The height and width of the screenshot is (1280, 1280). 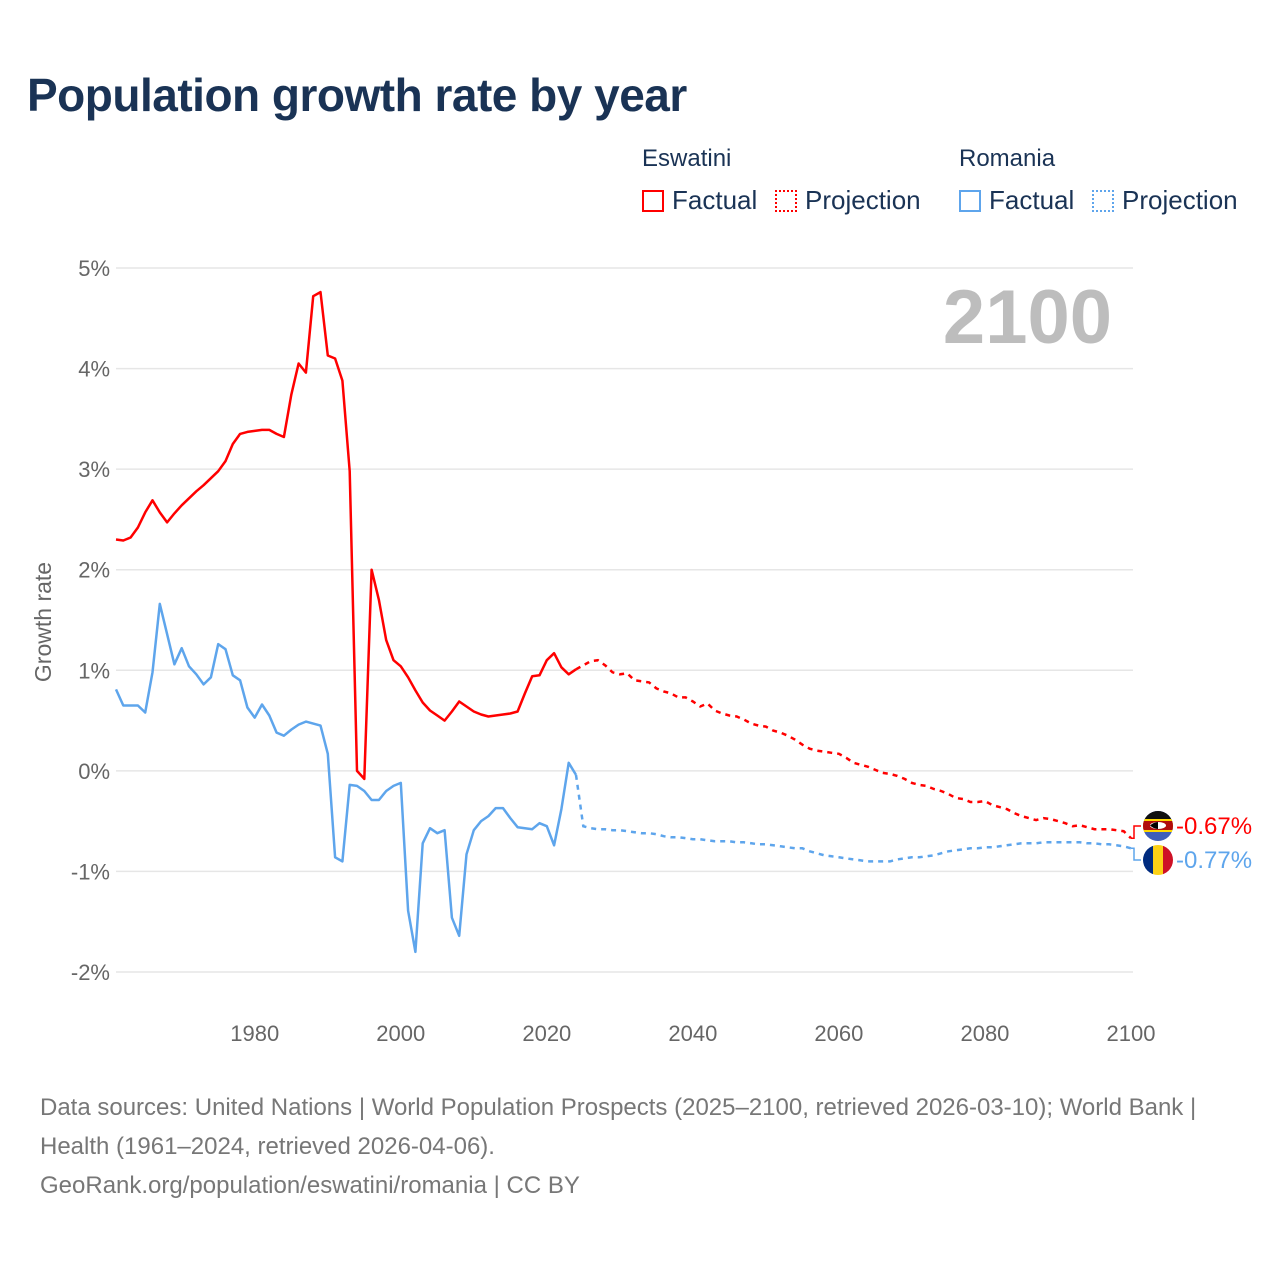 I want to click on eswatini-leader-line, so click(x=1136, y=832).